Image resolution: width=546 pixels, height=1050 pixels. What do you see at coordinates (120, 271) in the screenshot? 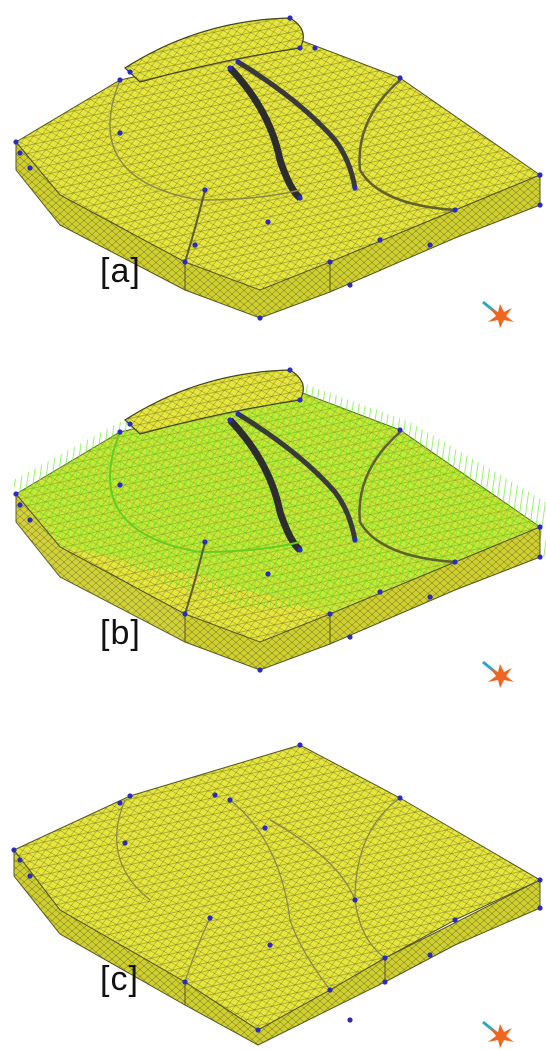
I see `panel-label: [a]` at bounding box center [120, 271].